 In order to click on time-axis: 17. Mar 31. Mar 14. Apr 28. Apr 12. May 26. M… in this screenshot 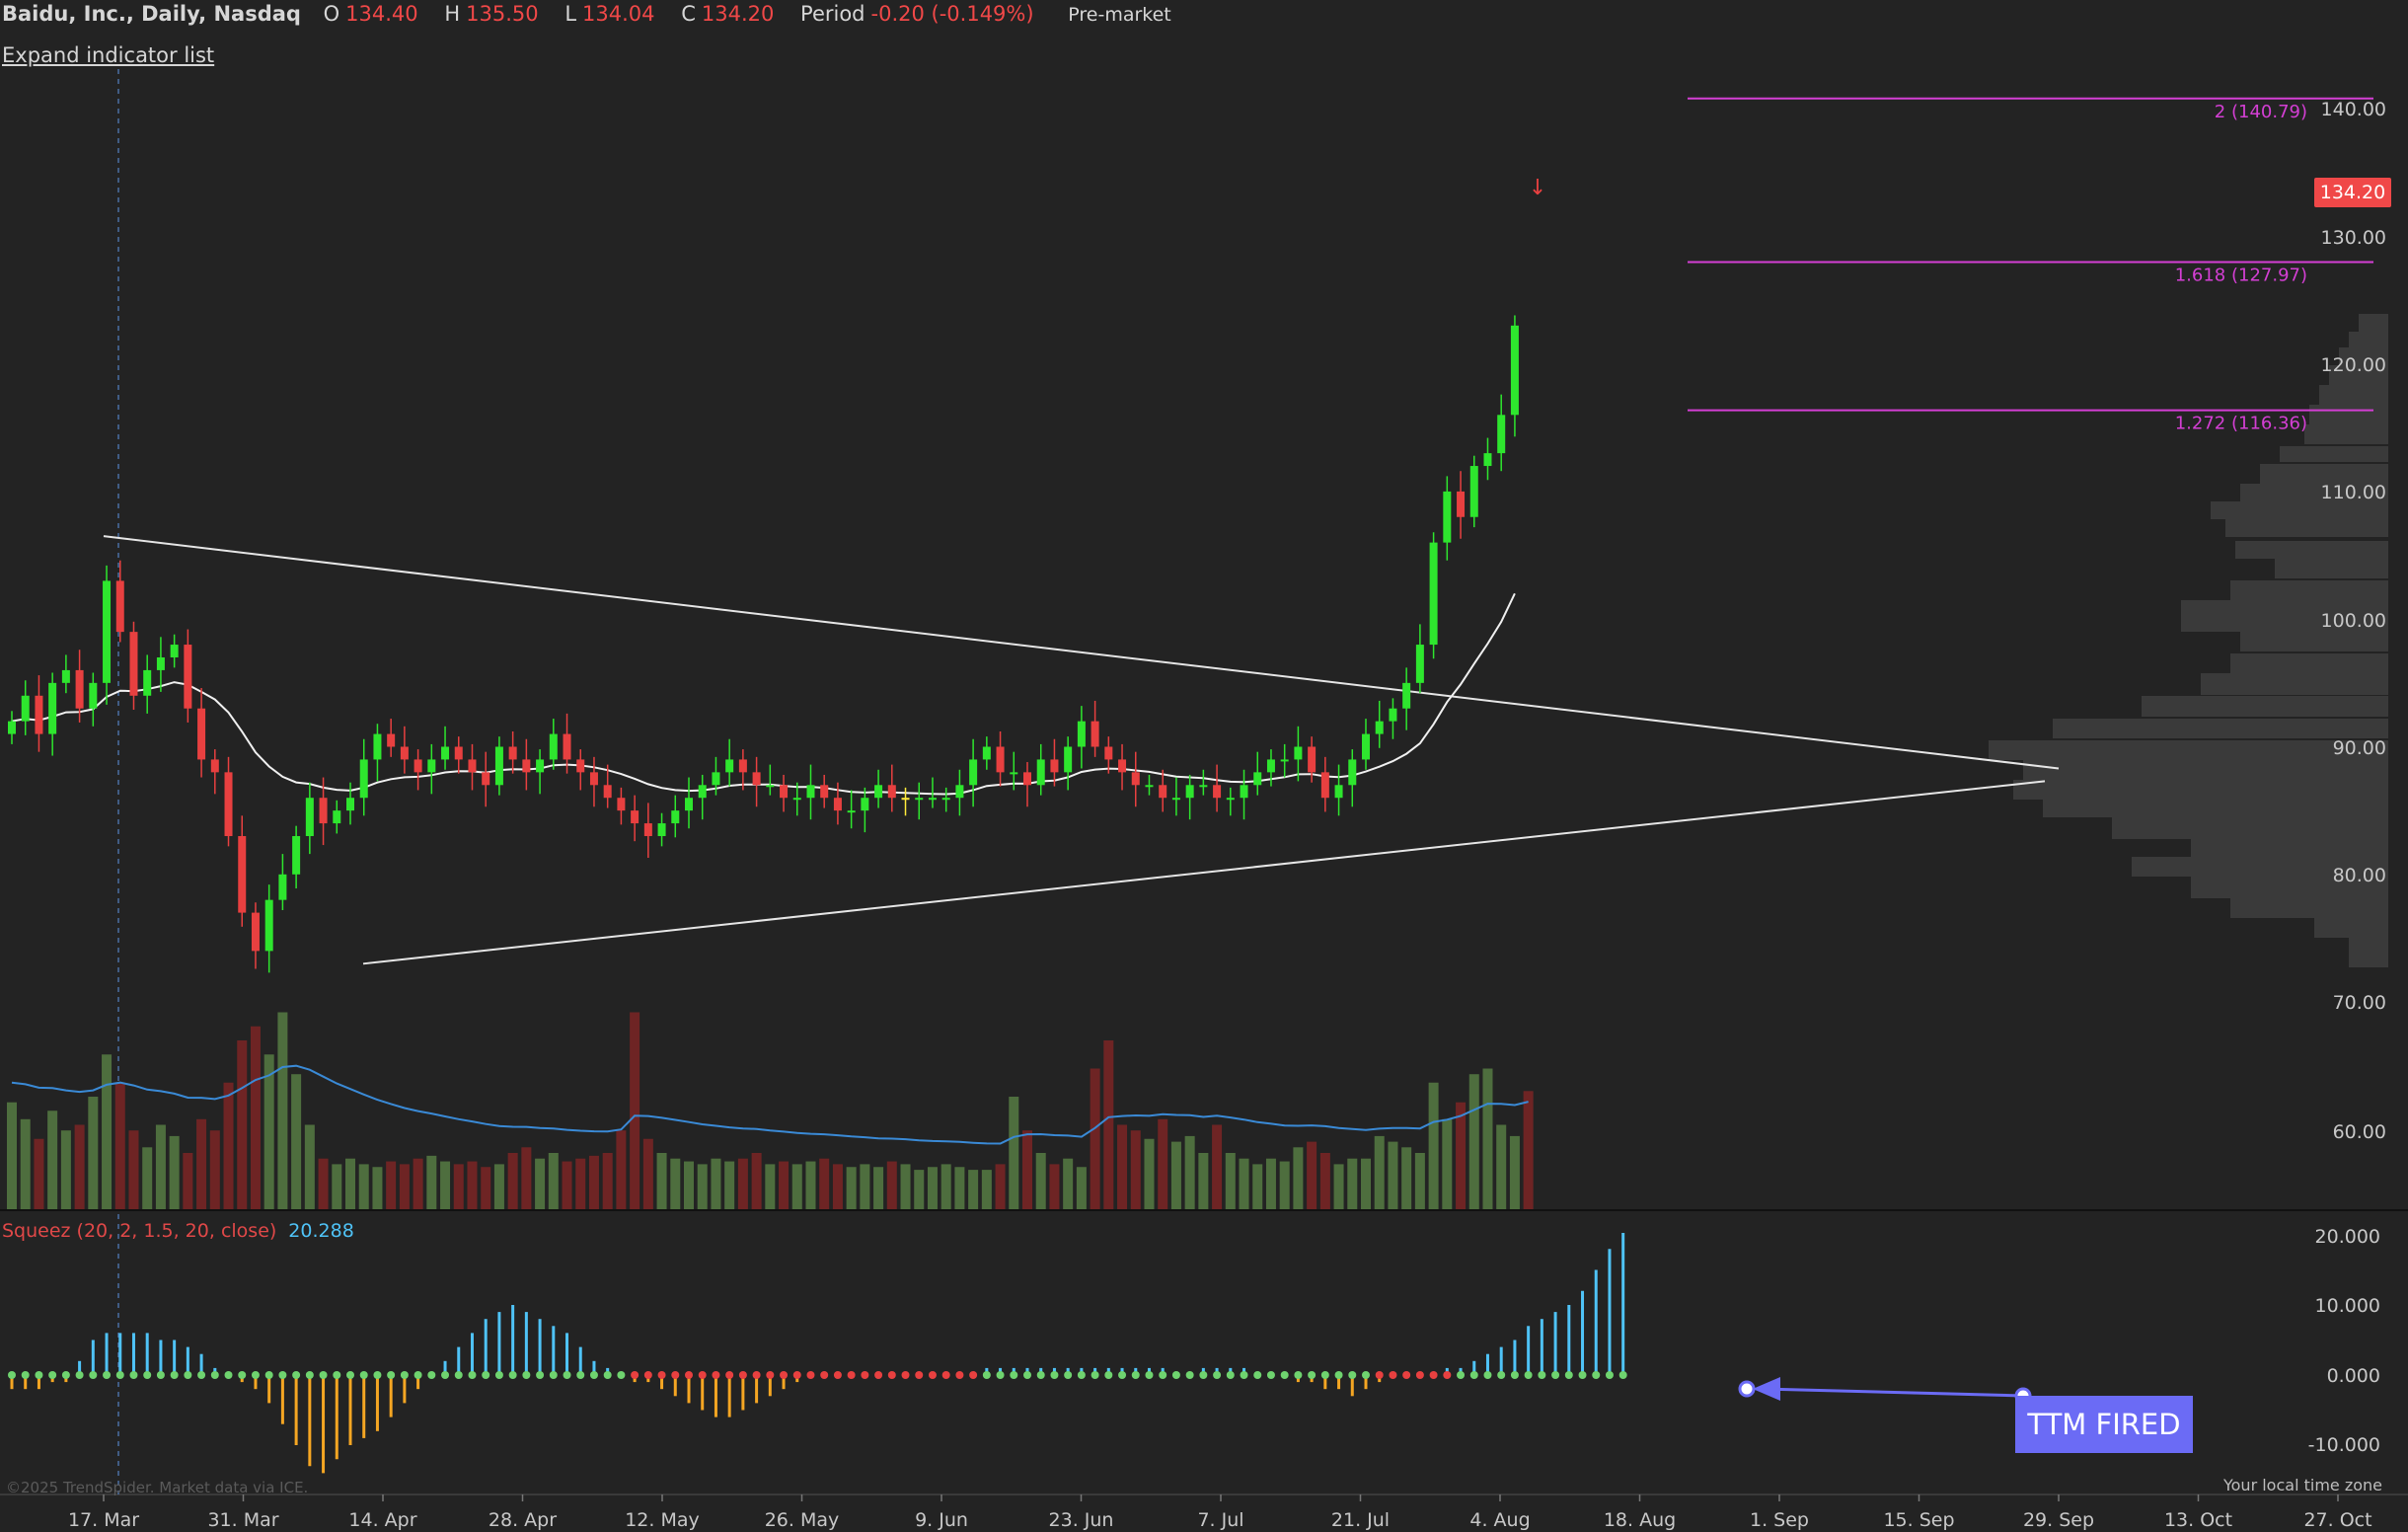, I will do `click(1220, 1512)`.